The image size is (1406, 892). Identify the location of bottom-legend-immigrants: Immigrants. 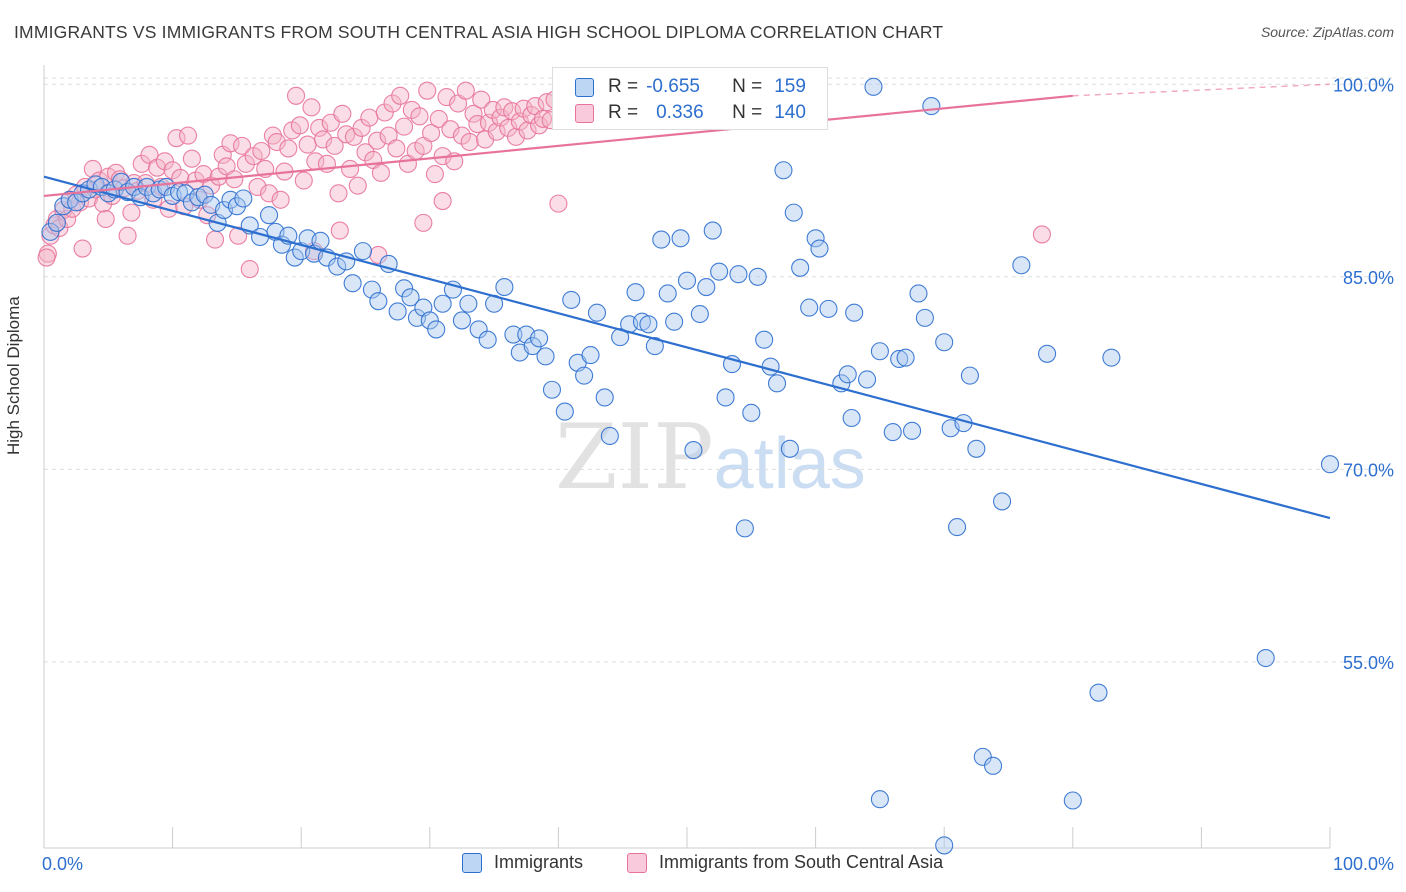
(522, 862).